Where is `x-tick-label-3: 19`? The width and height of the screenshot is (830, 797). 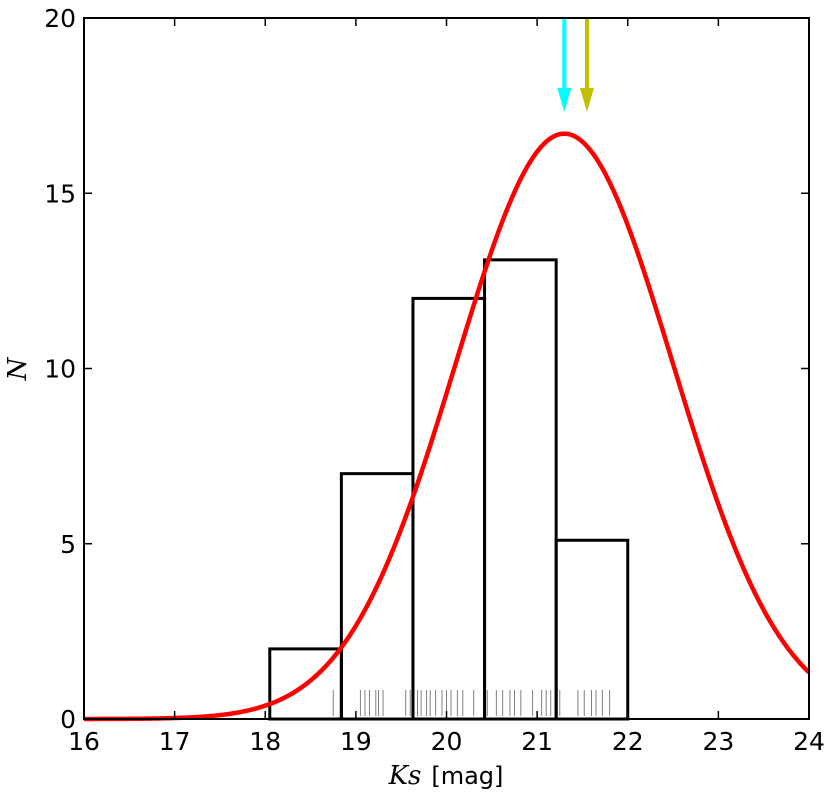
x-tick-label-3: 19 is located at coordinates (356, 741).